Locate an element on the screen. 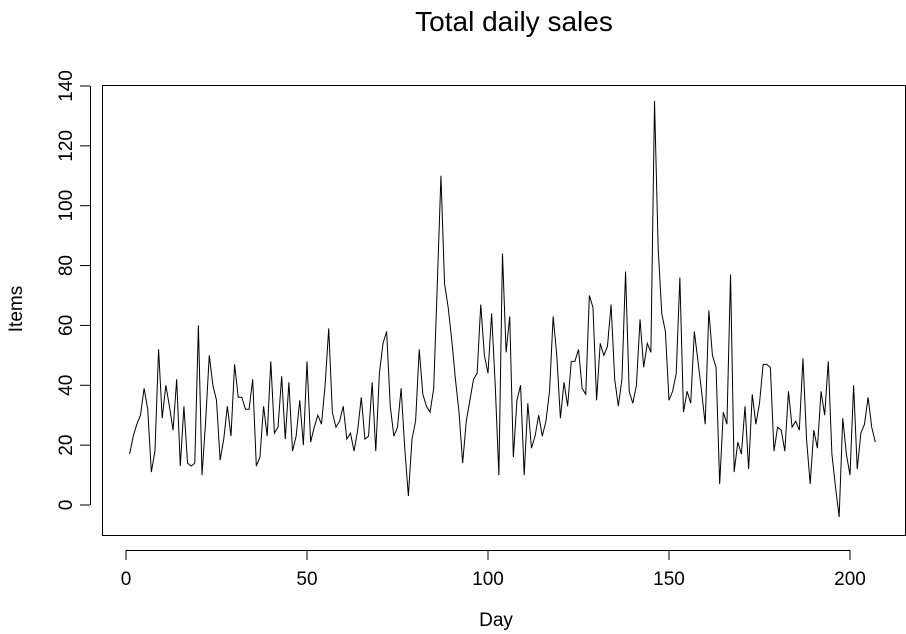 The image size is (906, 634). x-axis: 0 50 100 150 200 is located at coordinates (493, 570).